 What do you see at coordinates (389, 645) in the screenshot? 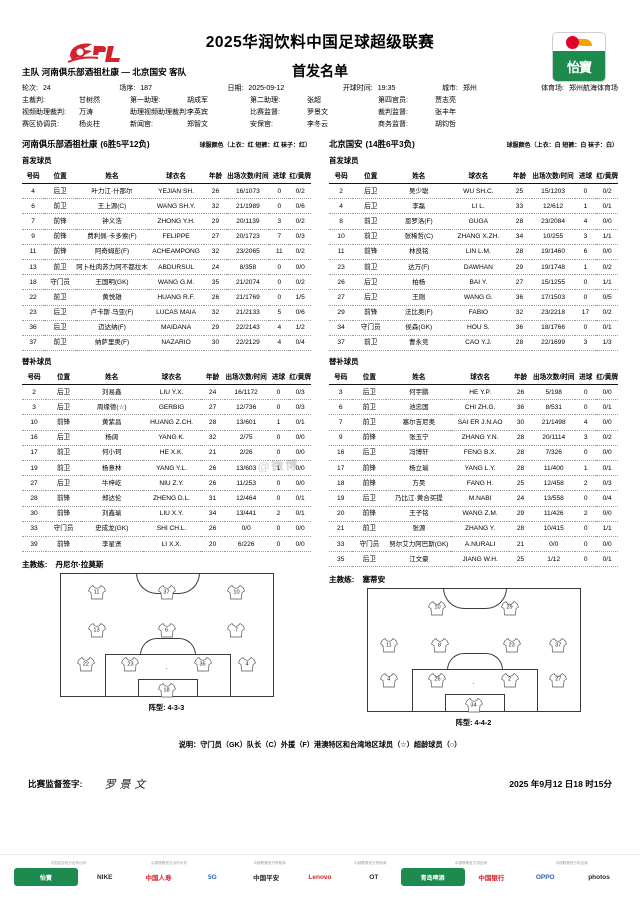
I see `pitch-shirt-11: 11` at bounding box center [389, 645].